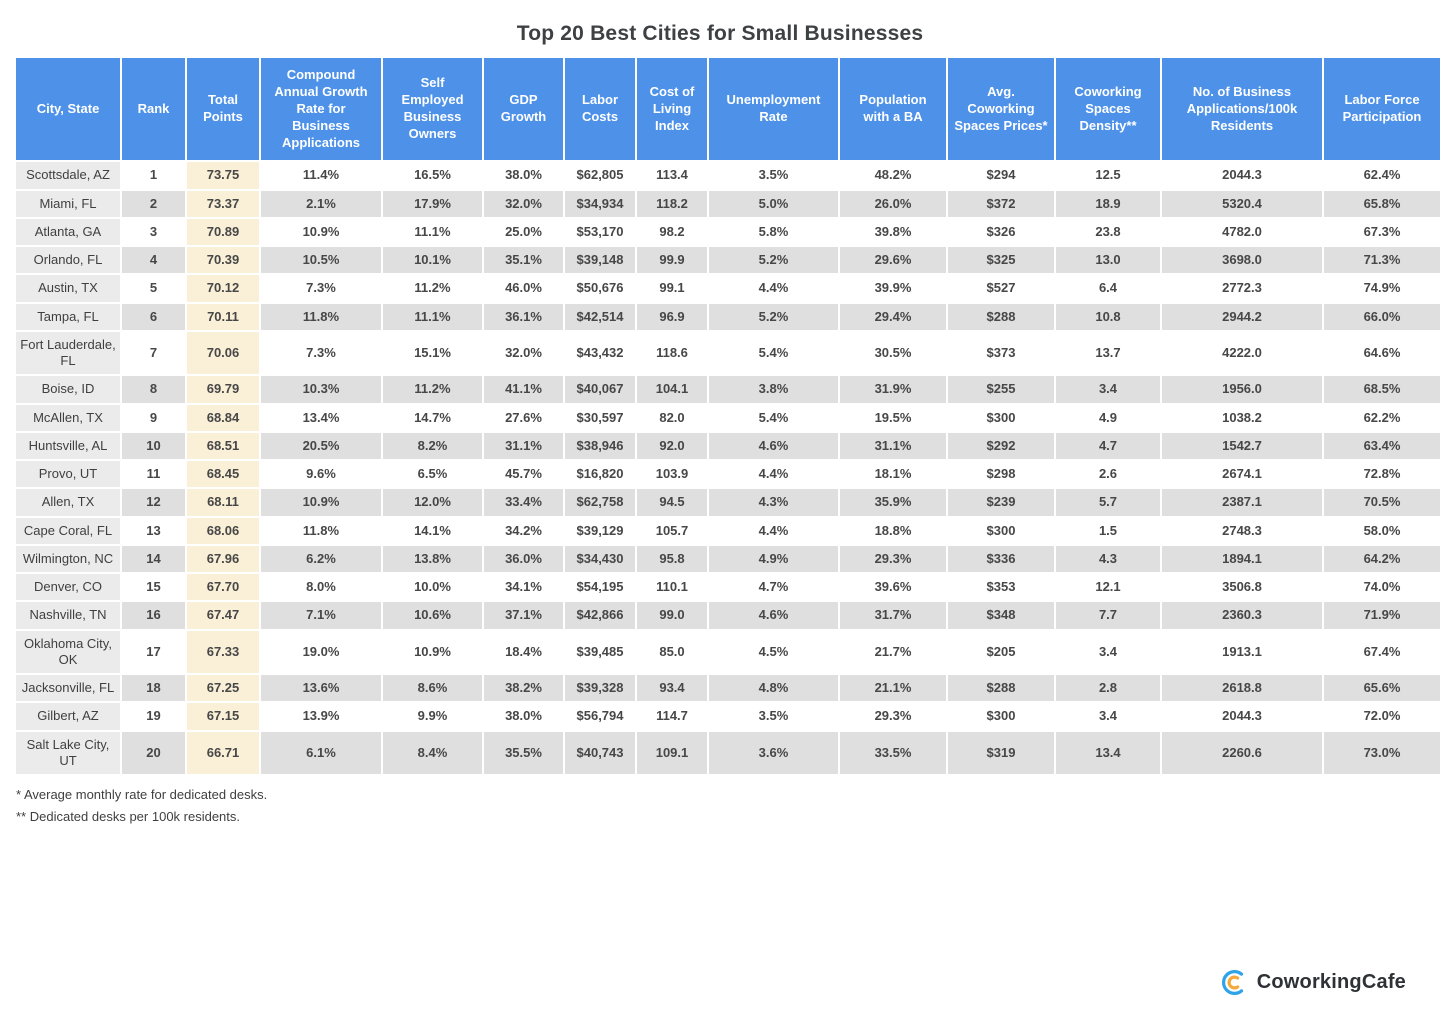 The width and height of the screenshot is (1440, 1010). What do you see at coordinates (321, 316) in the screenshot?
I see `value-cell: 11.8%` at bounding box center [321, 316].